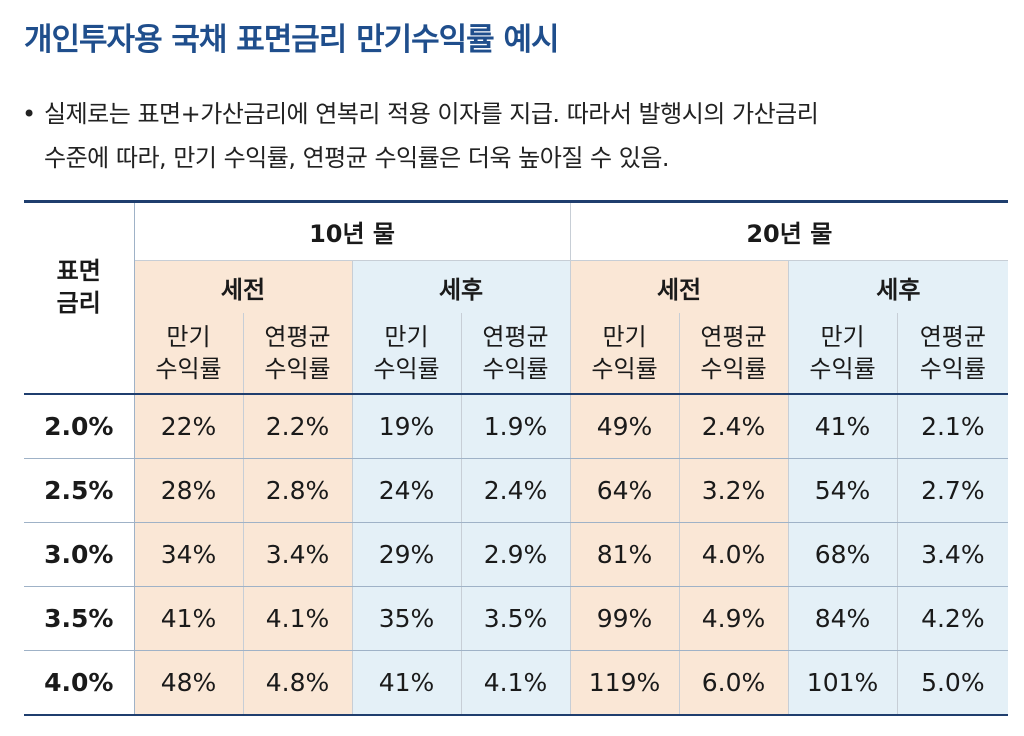 The height and width of the screenshot is (736, 1024). Describe the element at coordinates (357, 158) in the screenshot. I see `bullet-line-2: 수준에 따라, 만기 수익률, 연평균 수익률은 더욱 높아질 수 있음.` at that location.